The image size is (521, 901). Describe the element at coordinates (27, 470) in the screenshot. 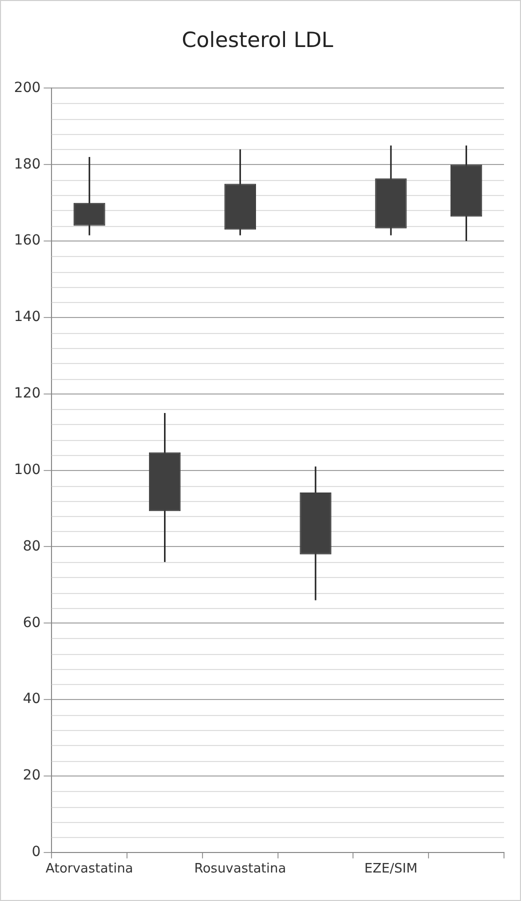

I see `y-tick-label: 100` at that location.